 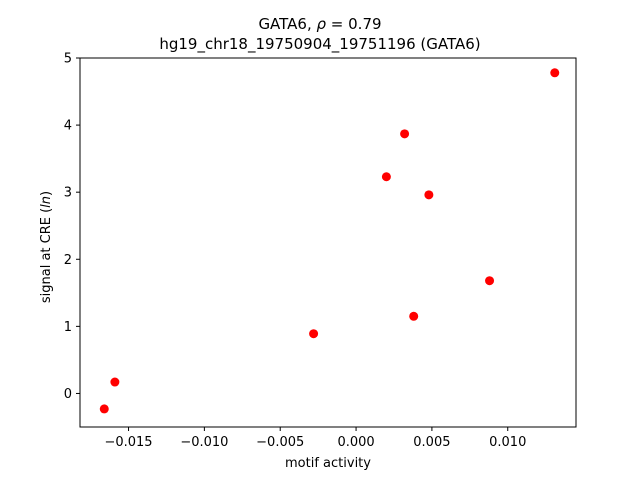 I want to click on y-tick-label: 1, so click(x=68, y=327).